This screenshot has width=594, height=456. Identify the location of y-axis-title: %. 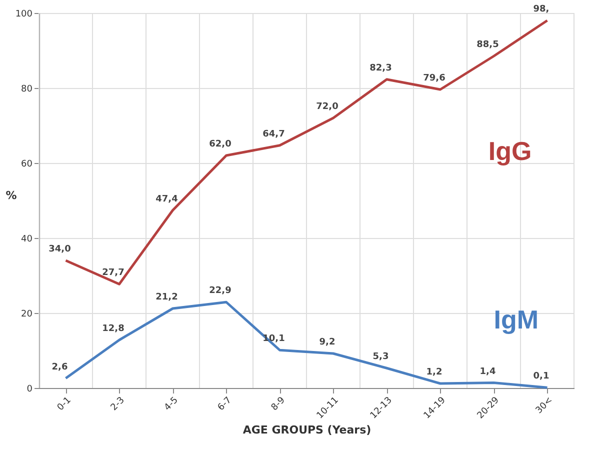
(11, 195).